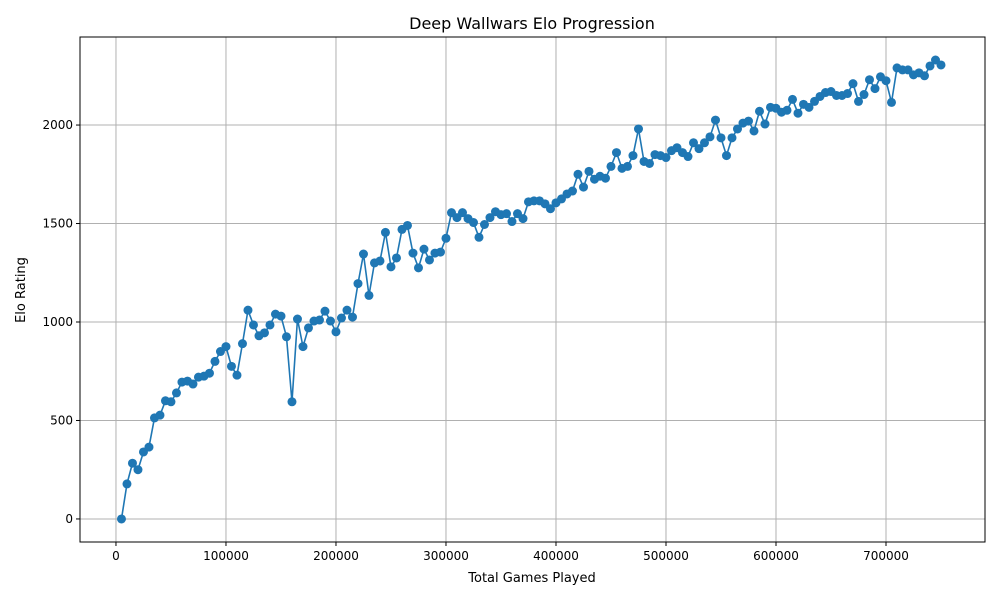 The height and width of the screenshot is (604, 1000). Describe the element at coordinates (532, 23) in the screenshot. I see `chart-title: Deep Wallwars Elo Progression` at that location.